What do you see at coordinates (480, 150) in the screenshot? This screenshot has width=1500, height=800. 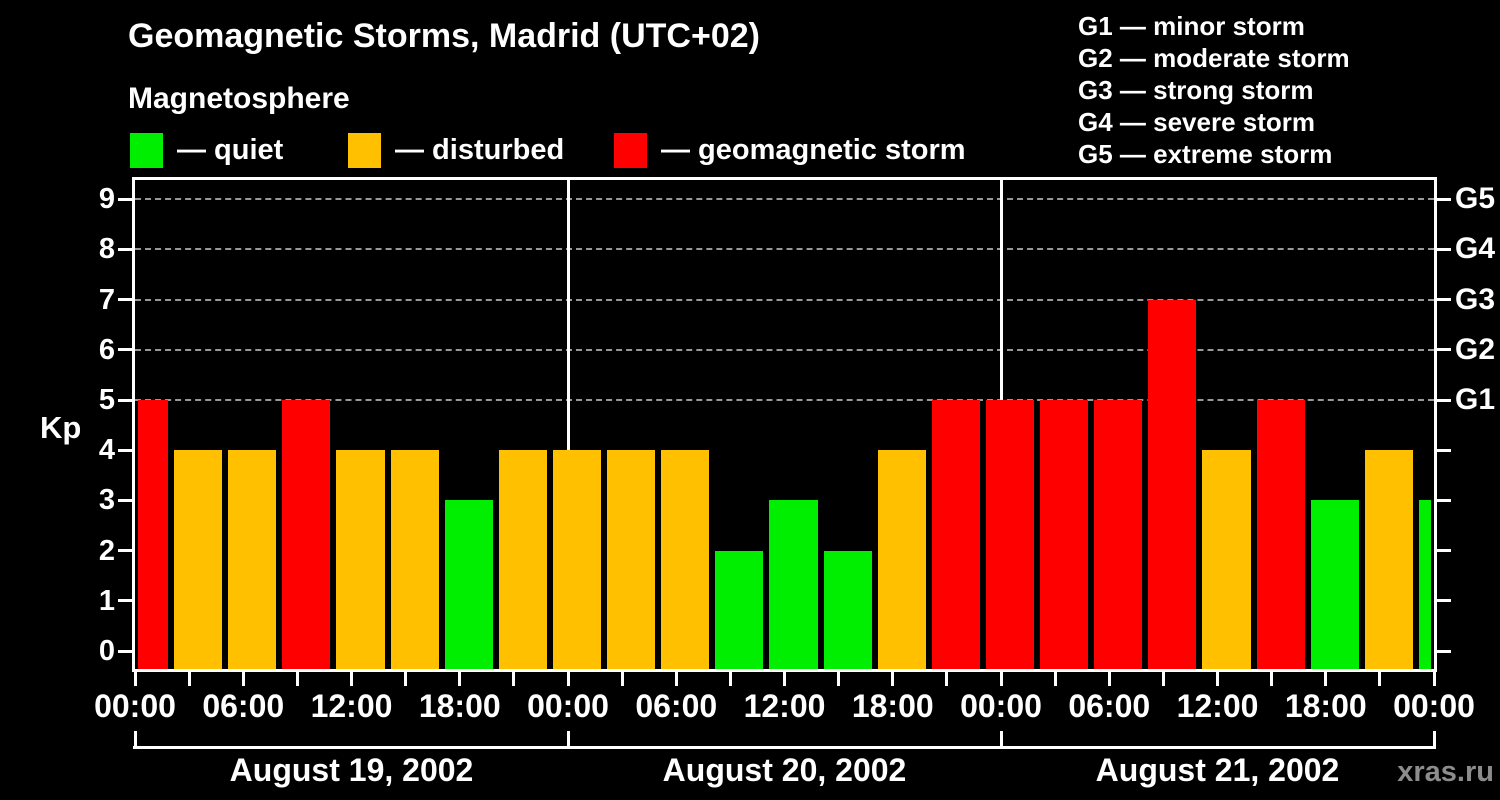 I see `legend-label-disturbed: — disturbed` at bounding box center [480, 150].